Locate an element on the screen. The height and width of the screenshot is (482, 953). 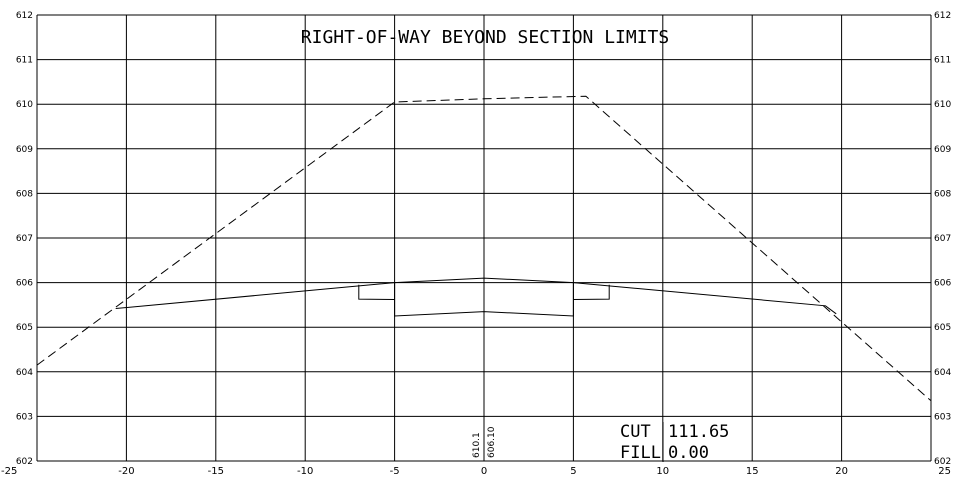
cut-value: 111.65 is located at coordinates (698, 432).